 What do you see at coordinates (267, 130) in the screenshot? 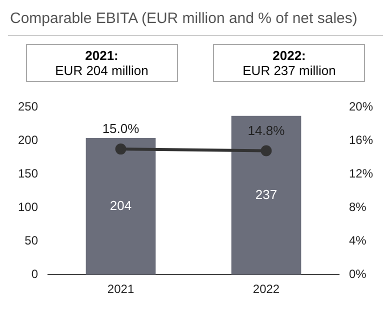
I see `data-label: 14.8%` at bounding box center [267, 130].